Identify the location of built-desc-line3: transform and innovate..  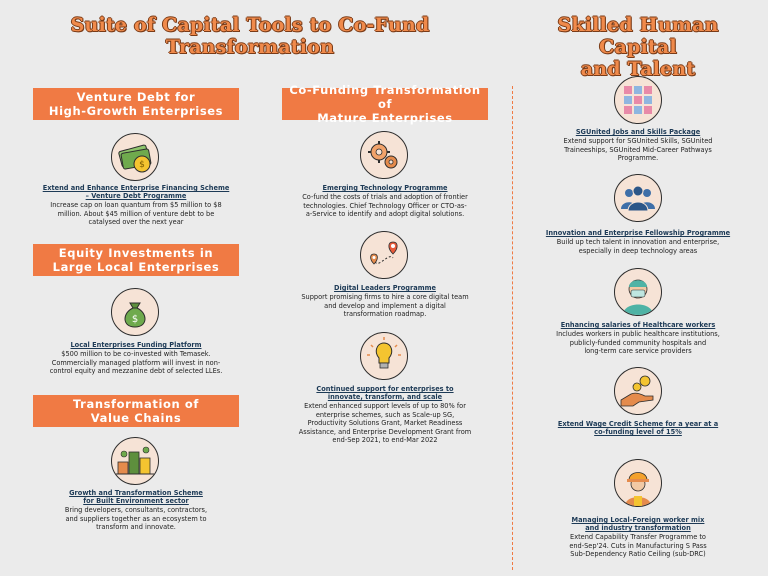
(136, 527).